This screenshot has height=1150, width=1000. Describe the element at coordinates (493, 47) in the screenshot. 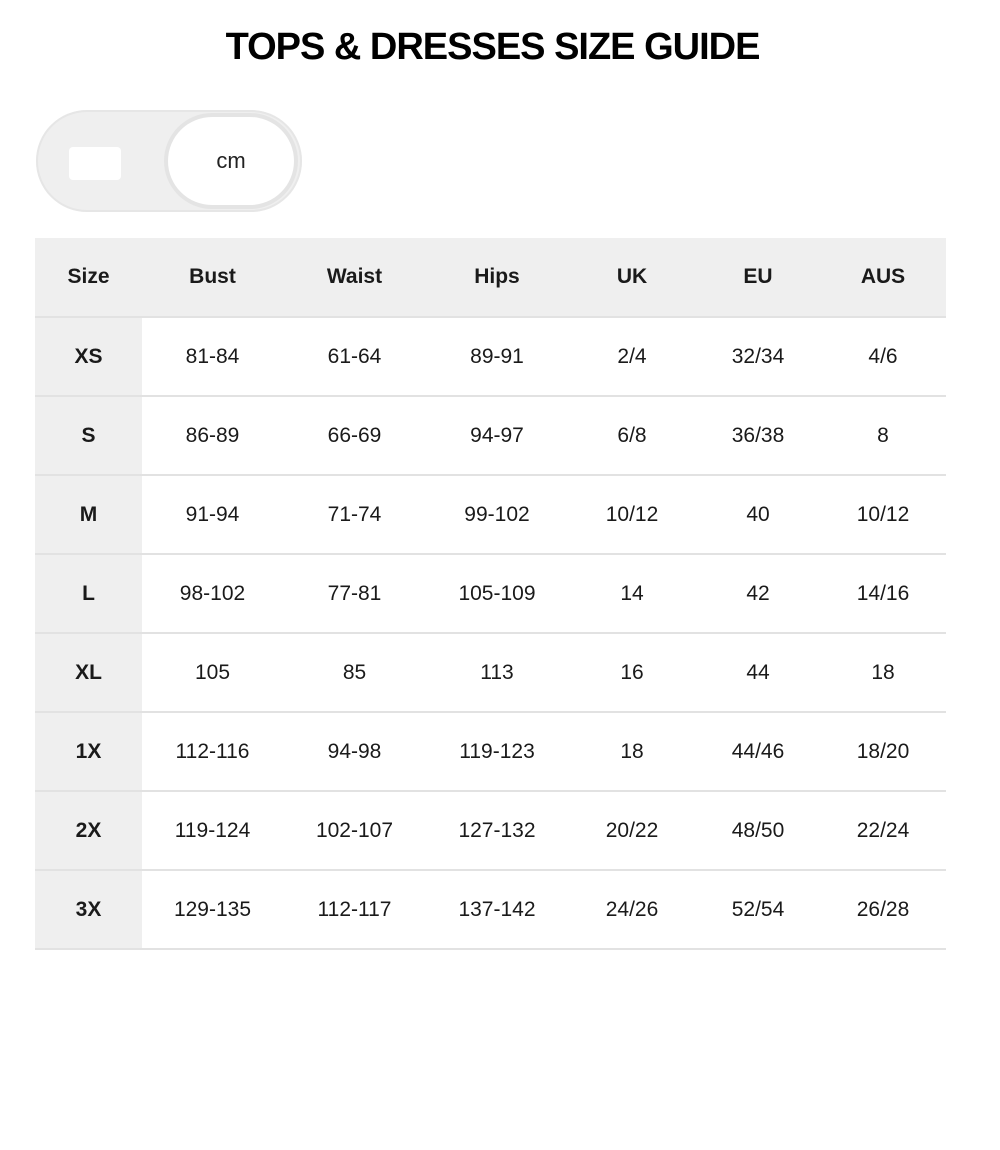

I see `page-title: TOPS & DRESSES SIZE GUIDE` at that location.